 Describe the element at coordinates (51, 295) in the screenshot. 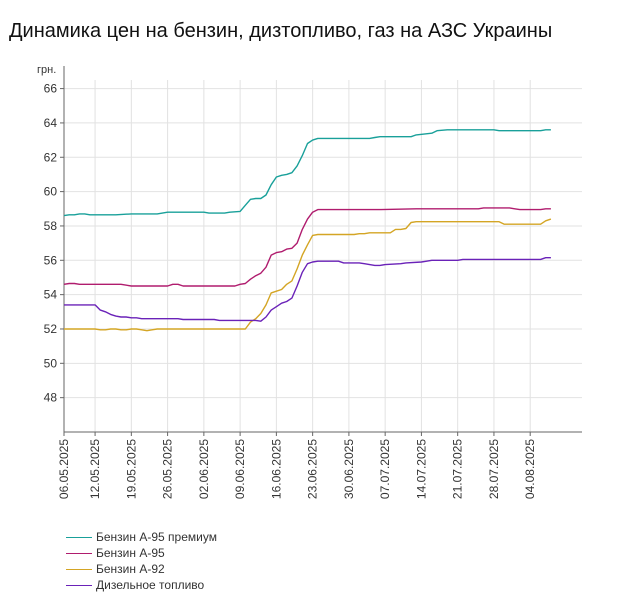

I see `y-tick-label: 54` at that location.